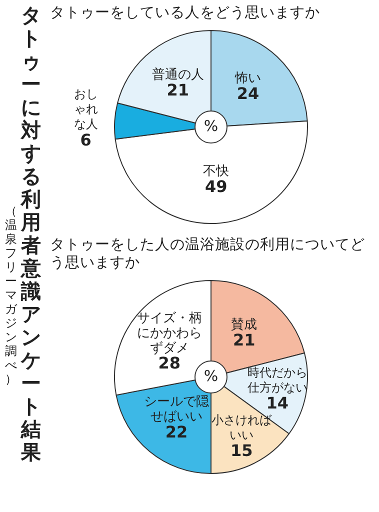  What do you see at coordinates (169, 333) in the screenshot?
I see `slice-label: サイズ・柄にかかわらずダメ` at bounding box center [169, 333].